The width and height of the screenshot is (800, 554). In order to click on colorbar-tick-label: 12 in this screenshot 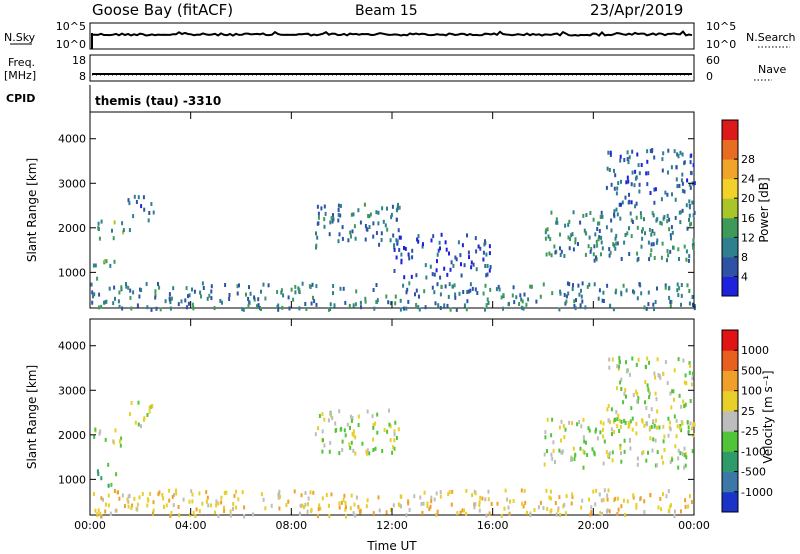, I will do `click(748, 237)`.